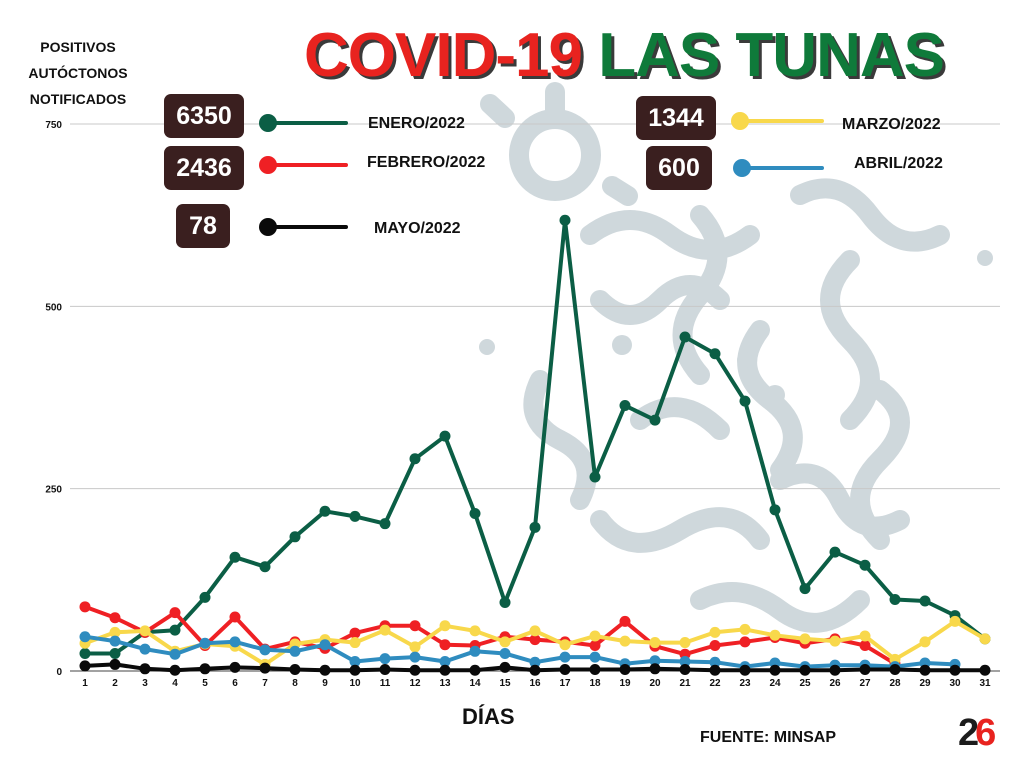 This screenshot has width=1024, height=768. What do you see at coordinates (325, 683) in the screenshot?
I see `x-tick-label: 9` at bounding box center [325, 683].